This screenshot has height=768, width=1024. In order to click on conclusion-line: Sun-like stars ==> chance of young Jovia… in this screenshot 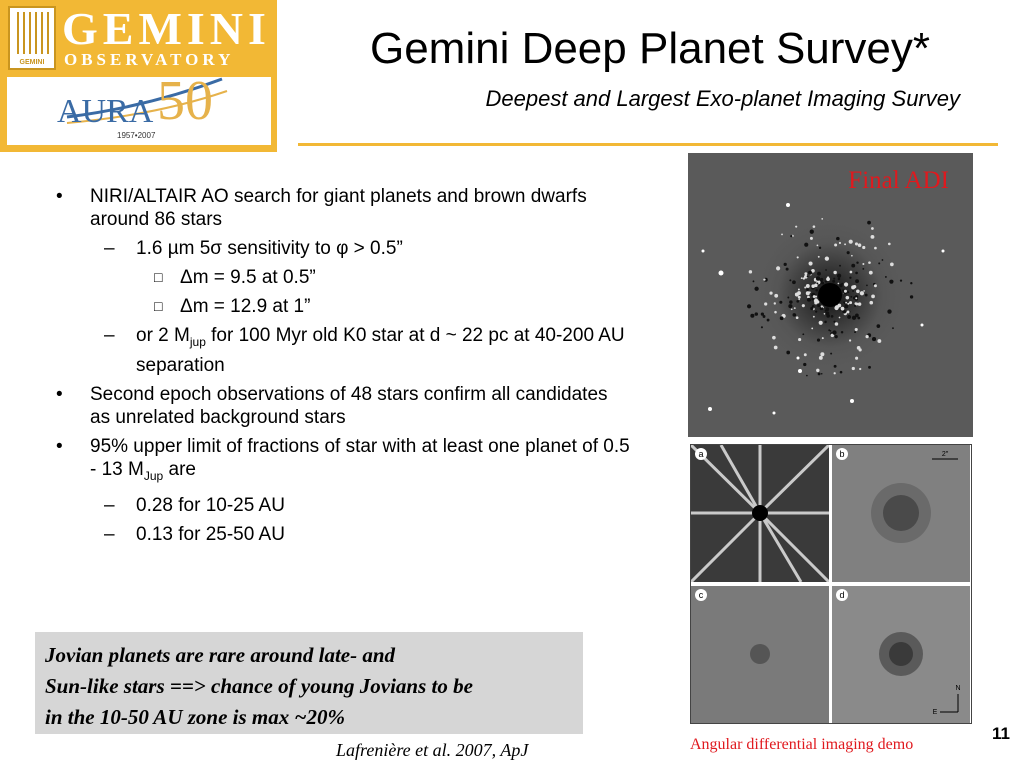, I will do `click(259, 686)`.